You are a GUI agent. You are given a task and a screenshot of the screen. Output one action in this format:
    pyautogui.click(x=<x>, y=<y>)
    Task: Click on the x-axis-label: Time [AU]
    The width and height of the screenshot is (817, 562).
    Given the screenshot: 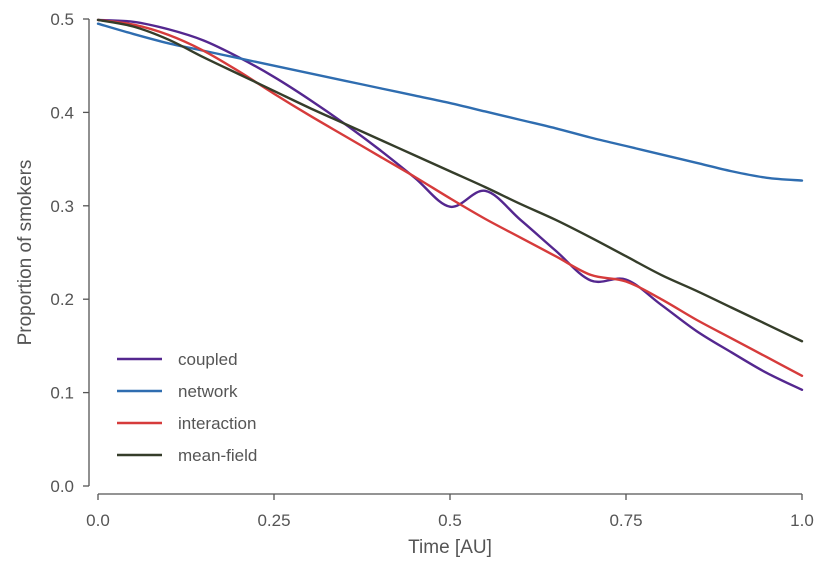 What is the action you would take?
    pyautogui.click(x=450, y=547)
    